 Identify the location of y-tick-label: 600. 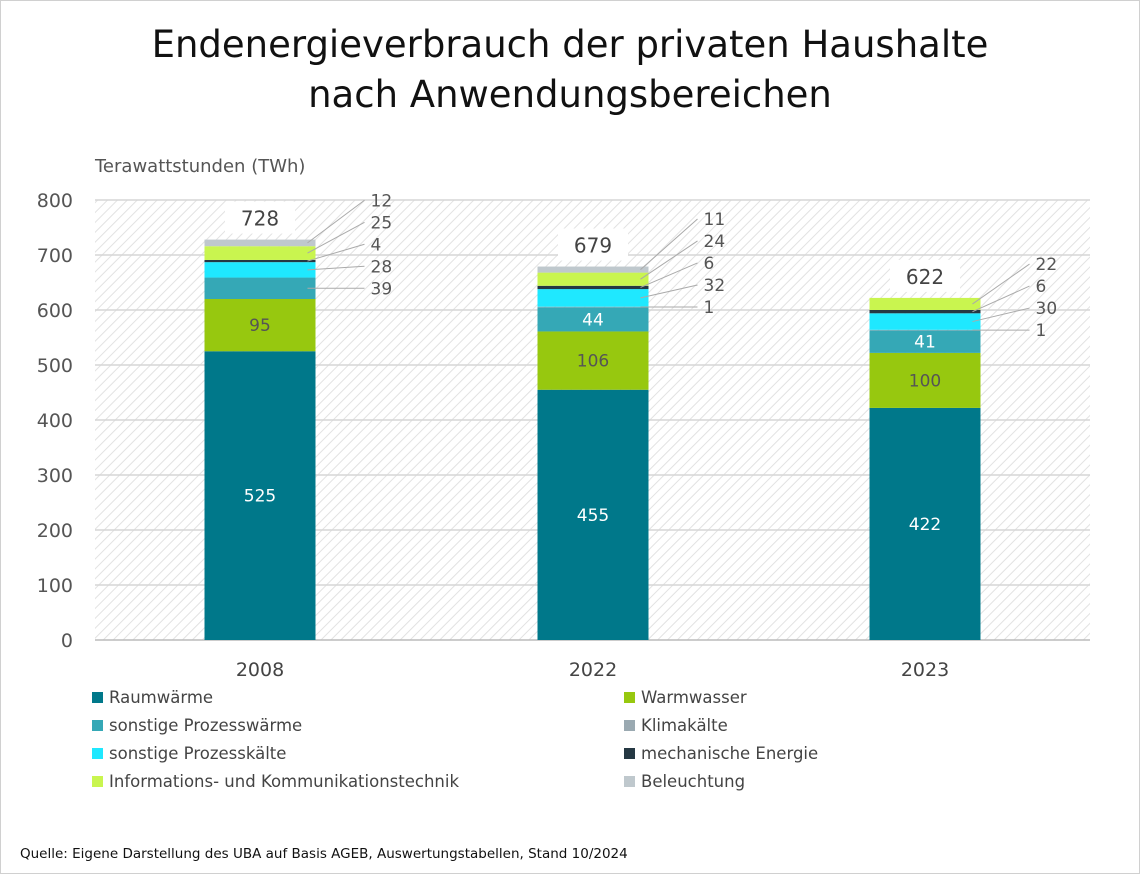
(55, 311).